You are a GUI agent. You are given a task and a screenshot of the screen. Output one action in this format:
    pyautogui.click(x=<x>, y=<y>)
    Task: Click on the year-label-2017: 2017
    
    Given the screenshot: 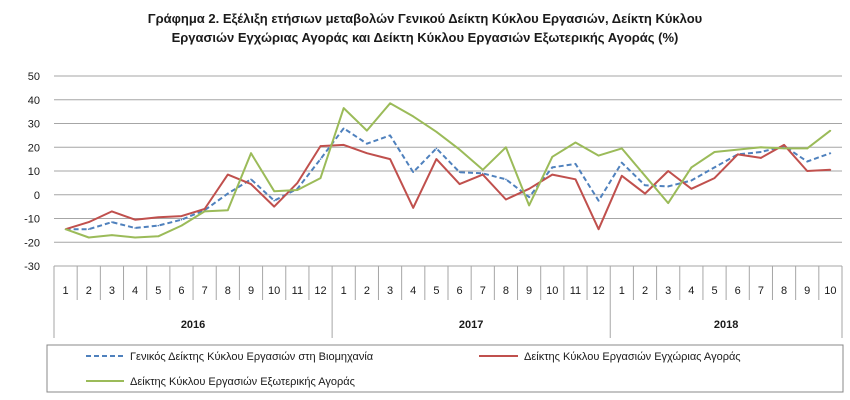 What is the action you would take?
    pyautogui.click(x=471, y=325)
    